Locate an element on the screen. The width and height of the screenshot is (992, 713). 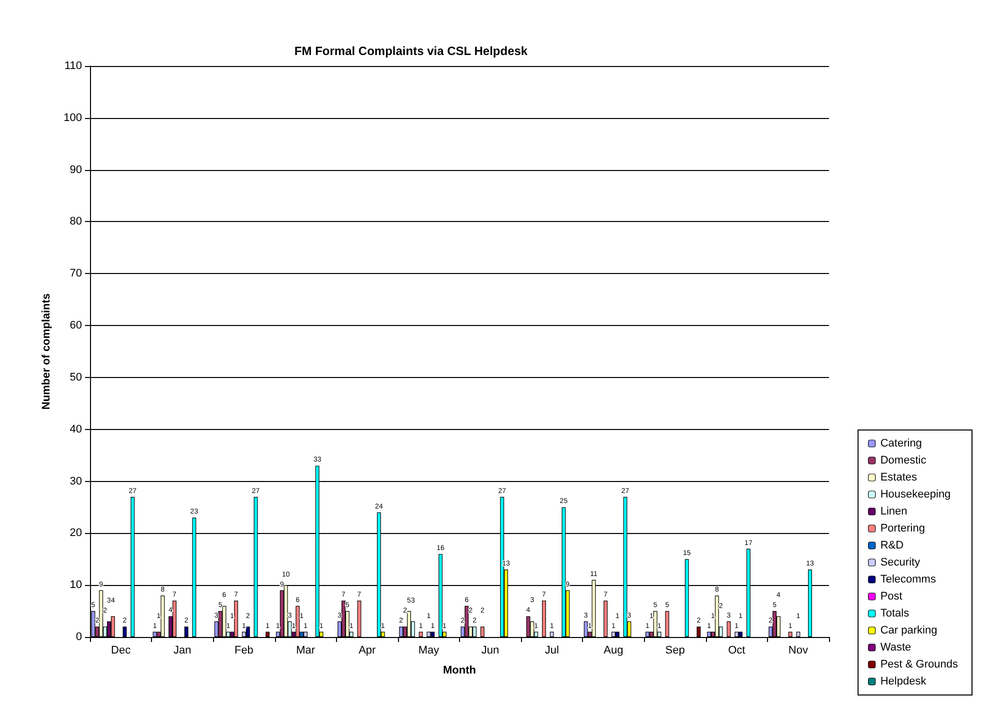
x-tick-label: Oct is located at coordinates (737, 650).